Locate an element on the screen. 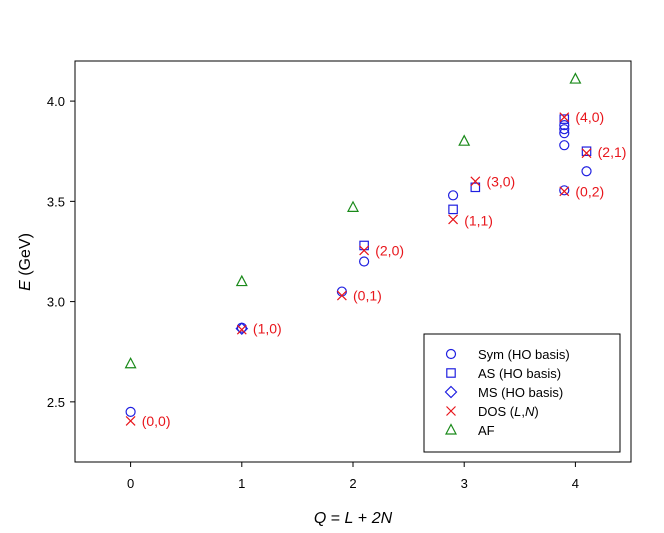 The width and height of the screenshot is (664, 533). legend-label-af: AF is located at coordinates (486, 430).